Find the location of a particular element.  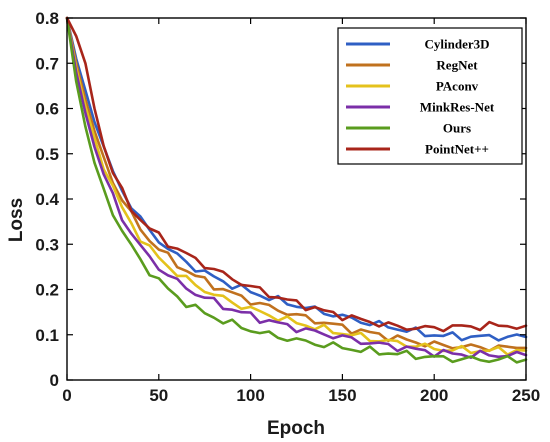

x-tick-label: 100 is located at coordinates (250, 395).